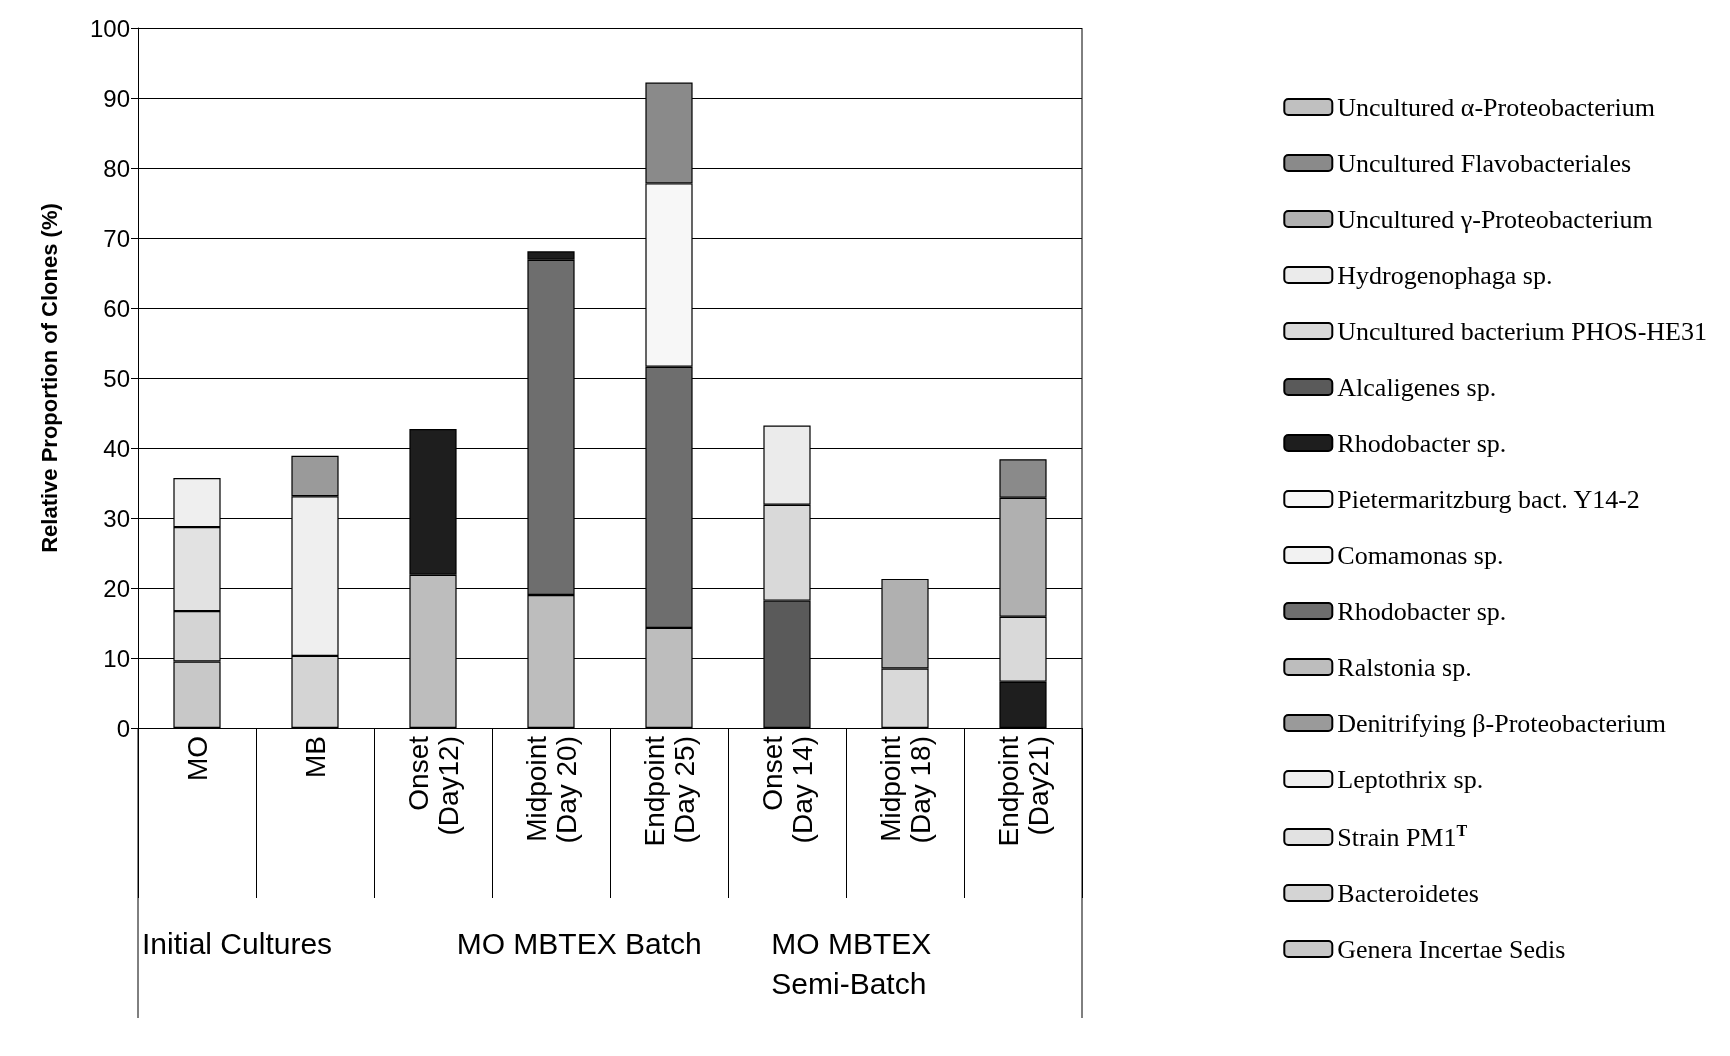 The height and width of the screenshot is (1056, 1730). Describe the element at coordinates (1522, 331) in the screenshot. I see `legend-label: Uncultured bacterium PHOS-HE31` at that location.